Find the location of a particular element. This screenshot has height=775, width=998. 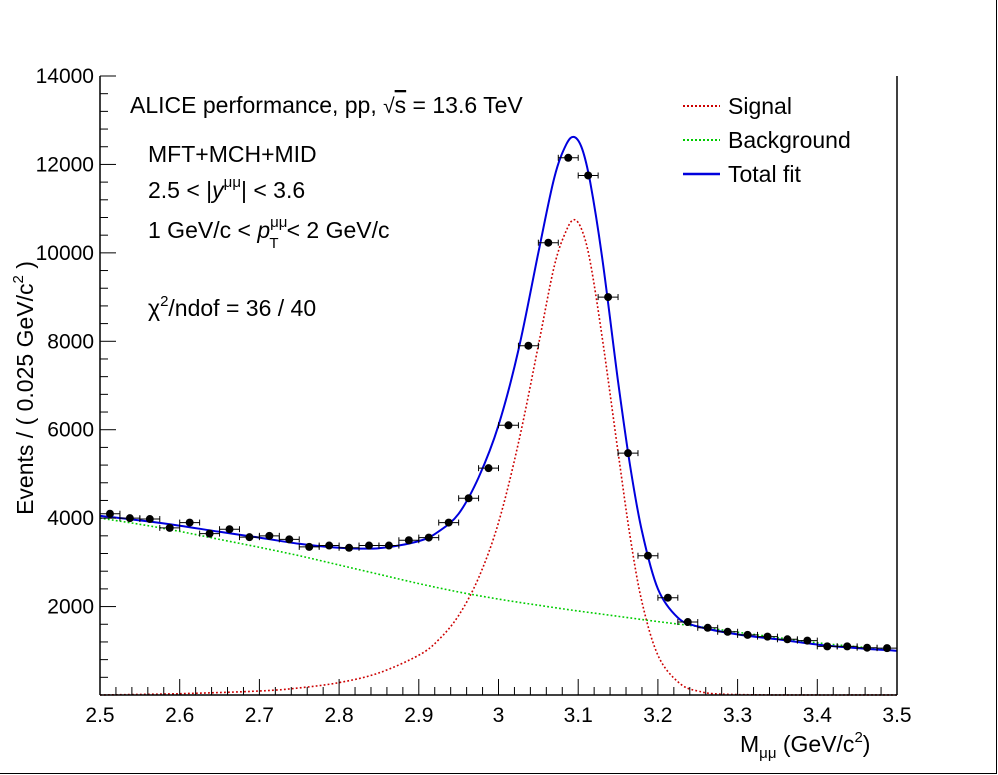

annotation-chi2: χ2/ndof = 36 / 40 is located at coordinates (232, 307).